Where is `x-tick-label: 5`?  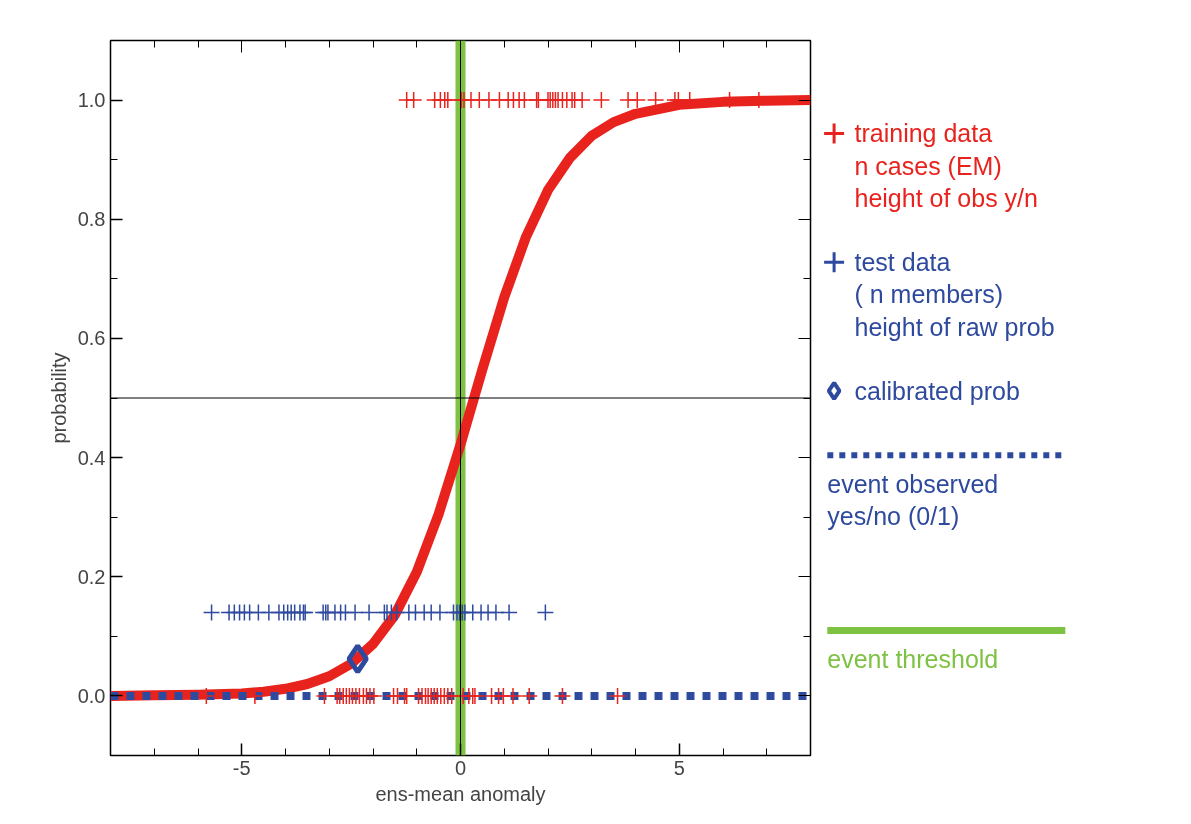
x-tick-label: 5 is located at coordinates (679, 767).